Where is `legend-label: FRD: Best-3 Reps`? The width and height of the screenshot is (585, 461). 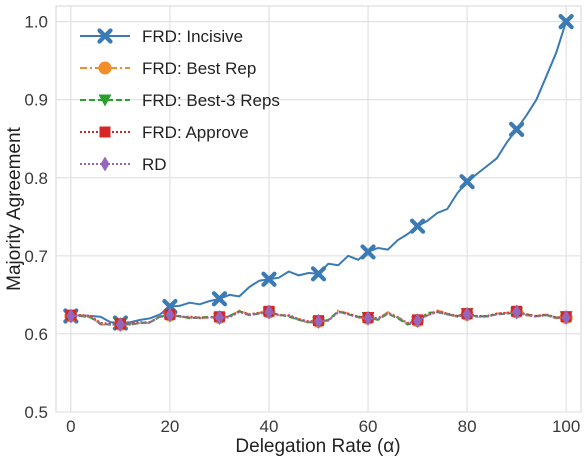 legend-label: FRD: Best-3 Reps is located at coordinates (211, 100).